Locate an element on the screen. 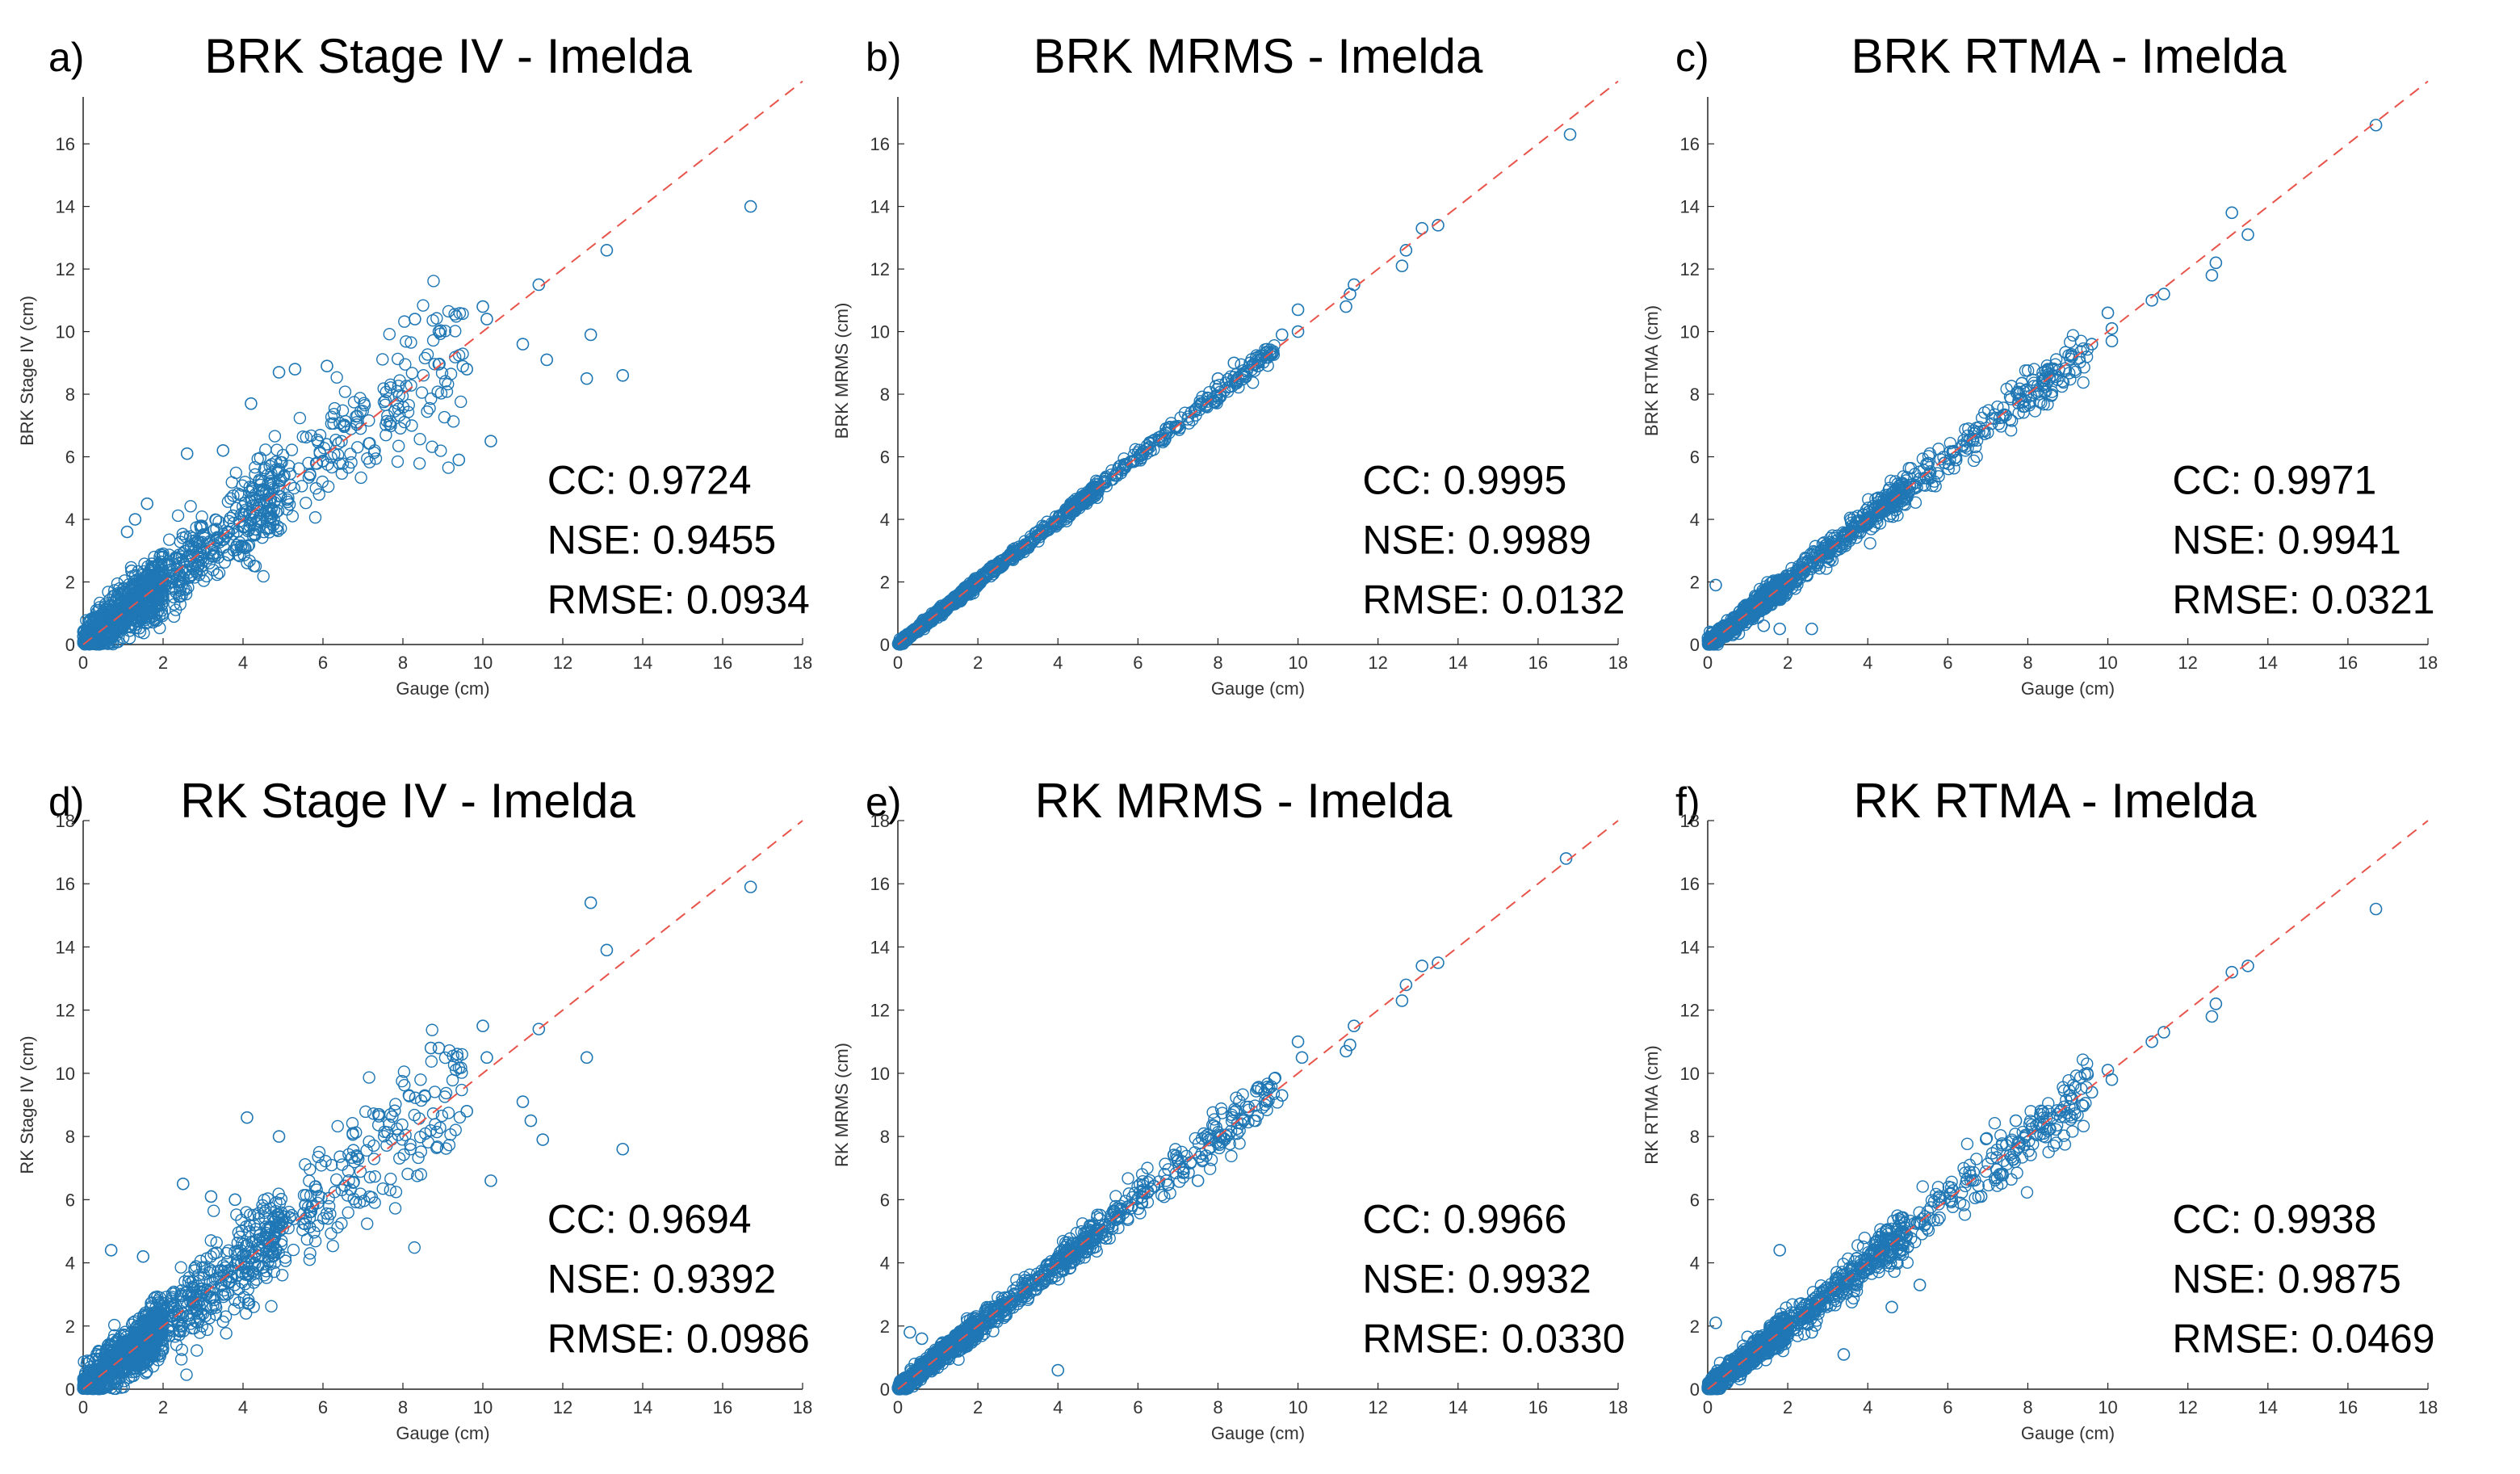  stat-cc: CC: 0.9995 is located at coordinates (1464, 480).